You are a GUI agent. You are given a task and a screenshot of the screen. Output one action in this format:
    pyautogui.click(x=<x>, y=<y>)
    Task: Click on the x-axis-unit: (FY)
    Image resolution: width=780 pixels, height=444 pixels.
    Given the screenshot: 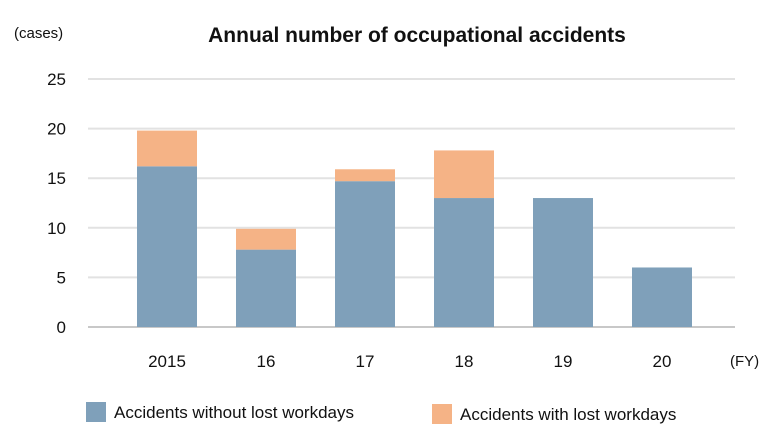 What is the action you would take?
    pyautogui.click(x=744, y=361)
    